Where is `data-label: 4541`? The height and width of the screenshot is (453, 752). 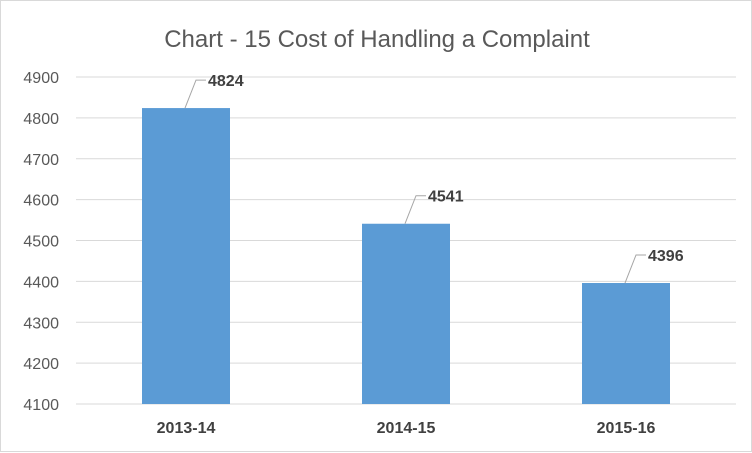 data-label: 4541 is located at coordinates (446, 197).